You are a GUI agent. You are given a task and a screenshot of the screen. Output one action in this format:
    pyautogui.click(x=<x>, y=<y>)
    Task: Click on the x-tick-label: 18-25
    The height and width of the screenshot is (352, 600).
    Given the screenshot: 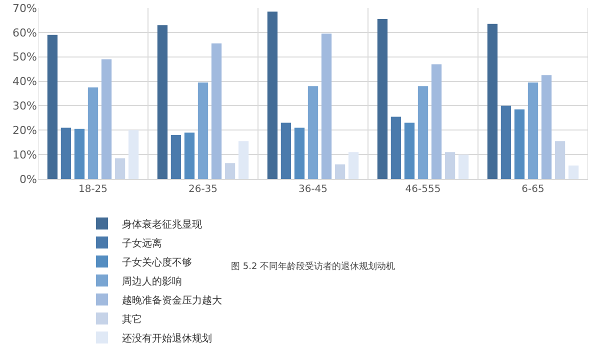 What is the action you would take?
    pyautogui.click(x=93, y=189)
    